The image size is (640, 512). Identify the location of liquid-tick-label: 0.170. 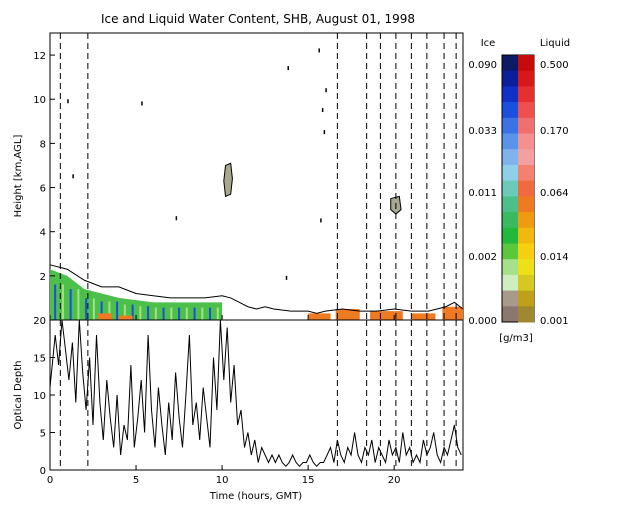
(554, 131).